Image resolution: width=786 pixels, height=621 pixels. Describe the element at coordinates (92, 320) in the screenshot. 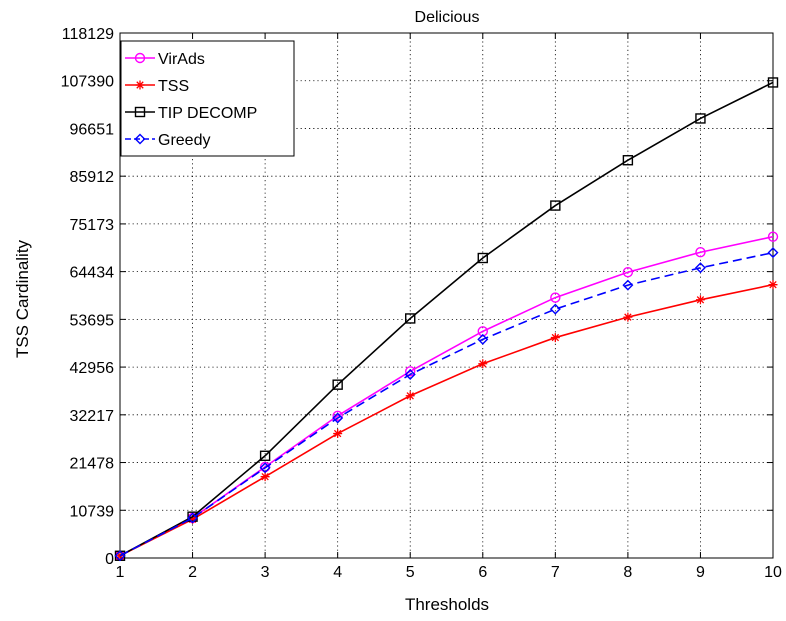

I see `y-tick-label: 53695` at that location.